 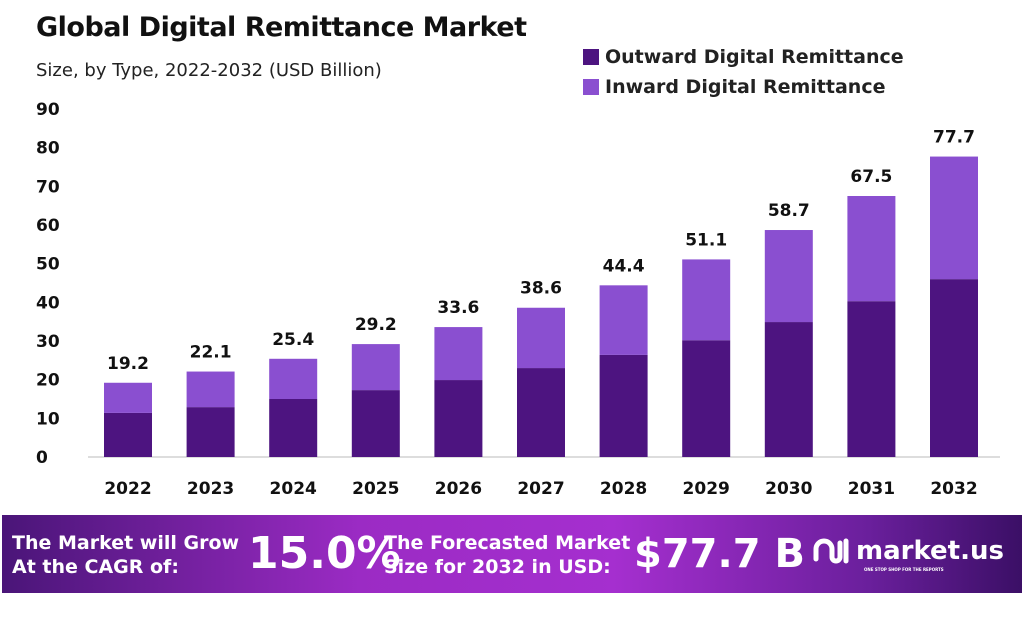 I want to click on data-label-total: 29.2, so click(x=376, y=325).